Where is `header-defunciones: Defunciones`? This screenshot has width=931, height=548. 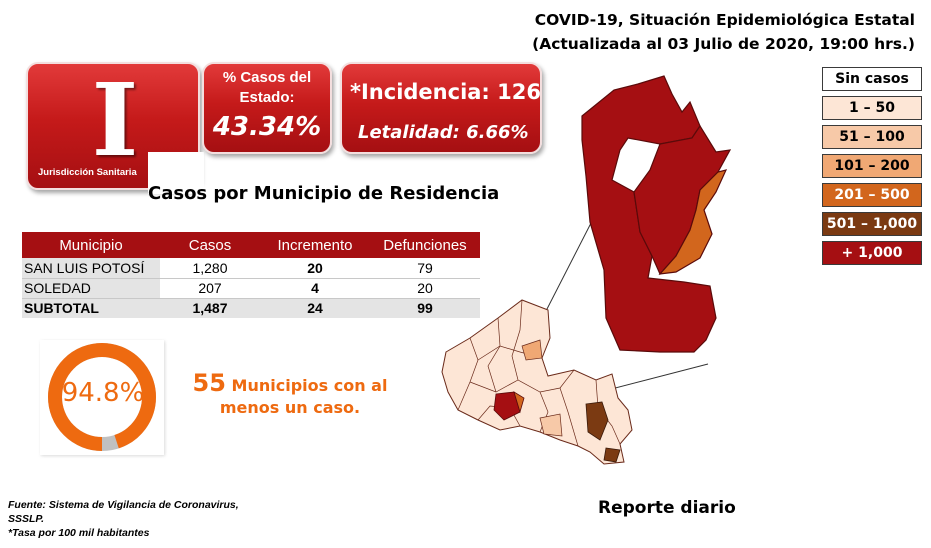 header-defunciones: Defunciones is located at coordinates (425, 245).